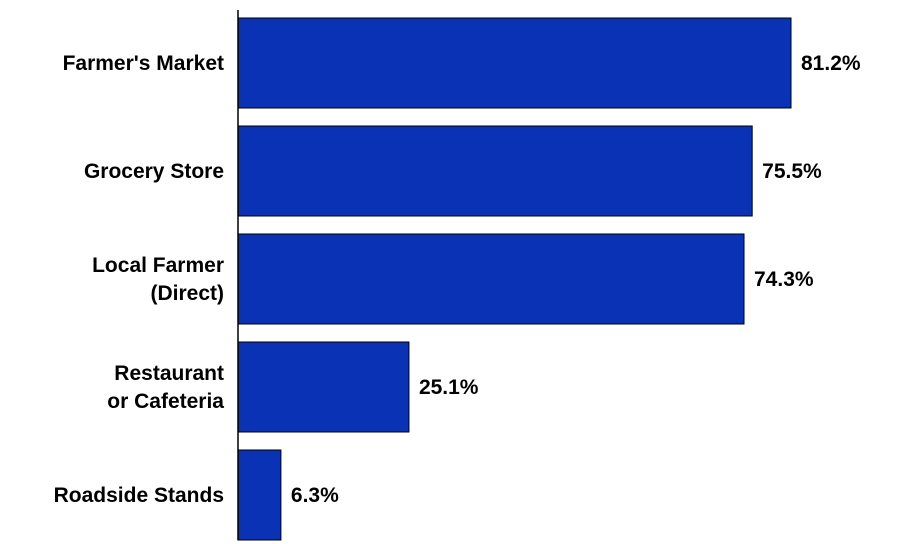 The width and height of the screenshot is (904, 544). I want to click on category-label-2-line-1: (Direct), so click(187, 293).